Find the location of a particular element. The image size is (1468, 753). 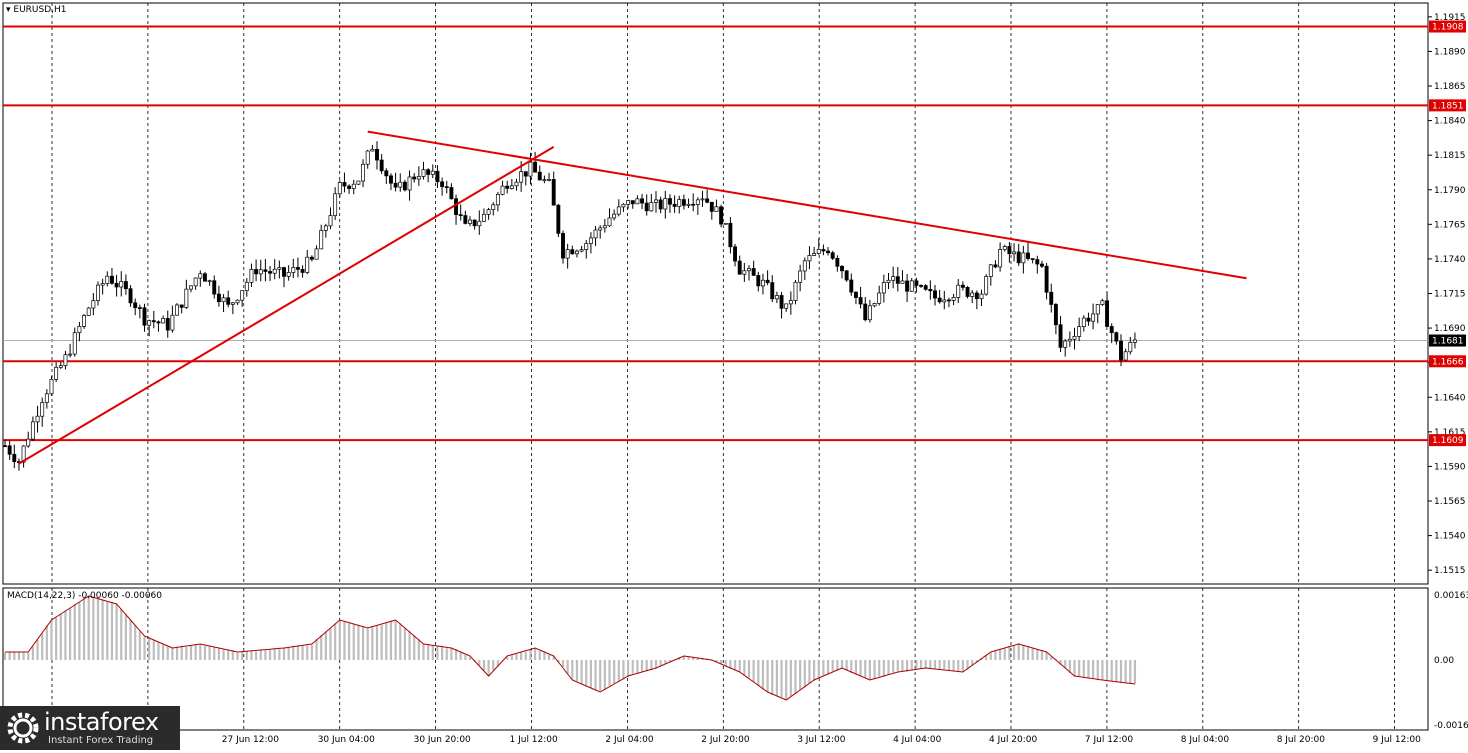

brand-logo: instaforex Instant Forex Trading is located at coordinates (90, 728).